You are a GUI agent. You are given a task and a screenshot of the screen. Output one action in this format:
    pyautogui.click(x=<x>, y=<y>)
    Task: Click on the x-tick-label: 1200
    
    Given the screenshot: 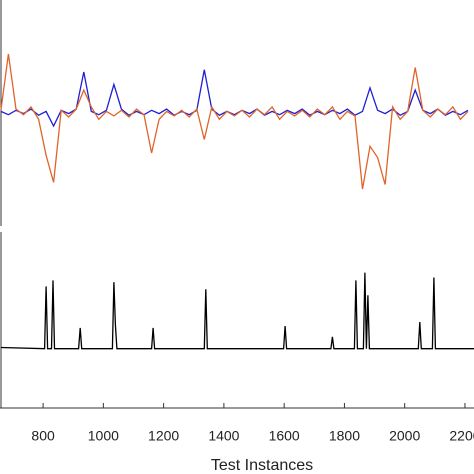 What is the action you would take?
    pyautogui.click(x=163, y=436)
    